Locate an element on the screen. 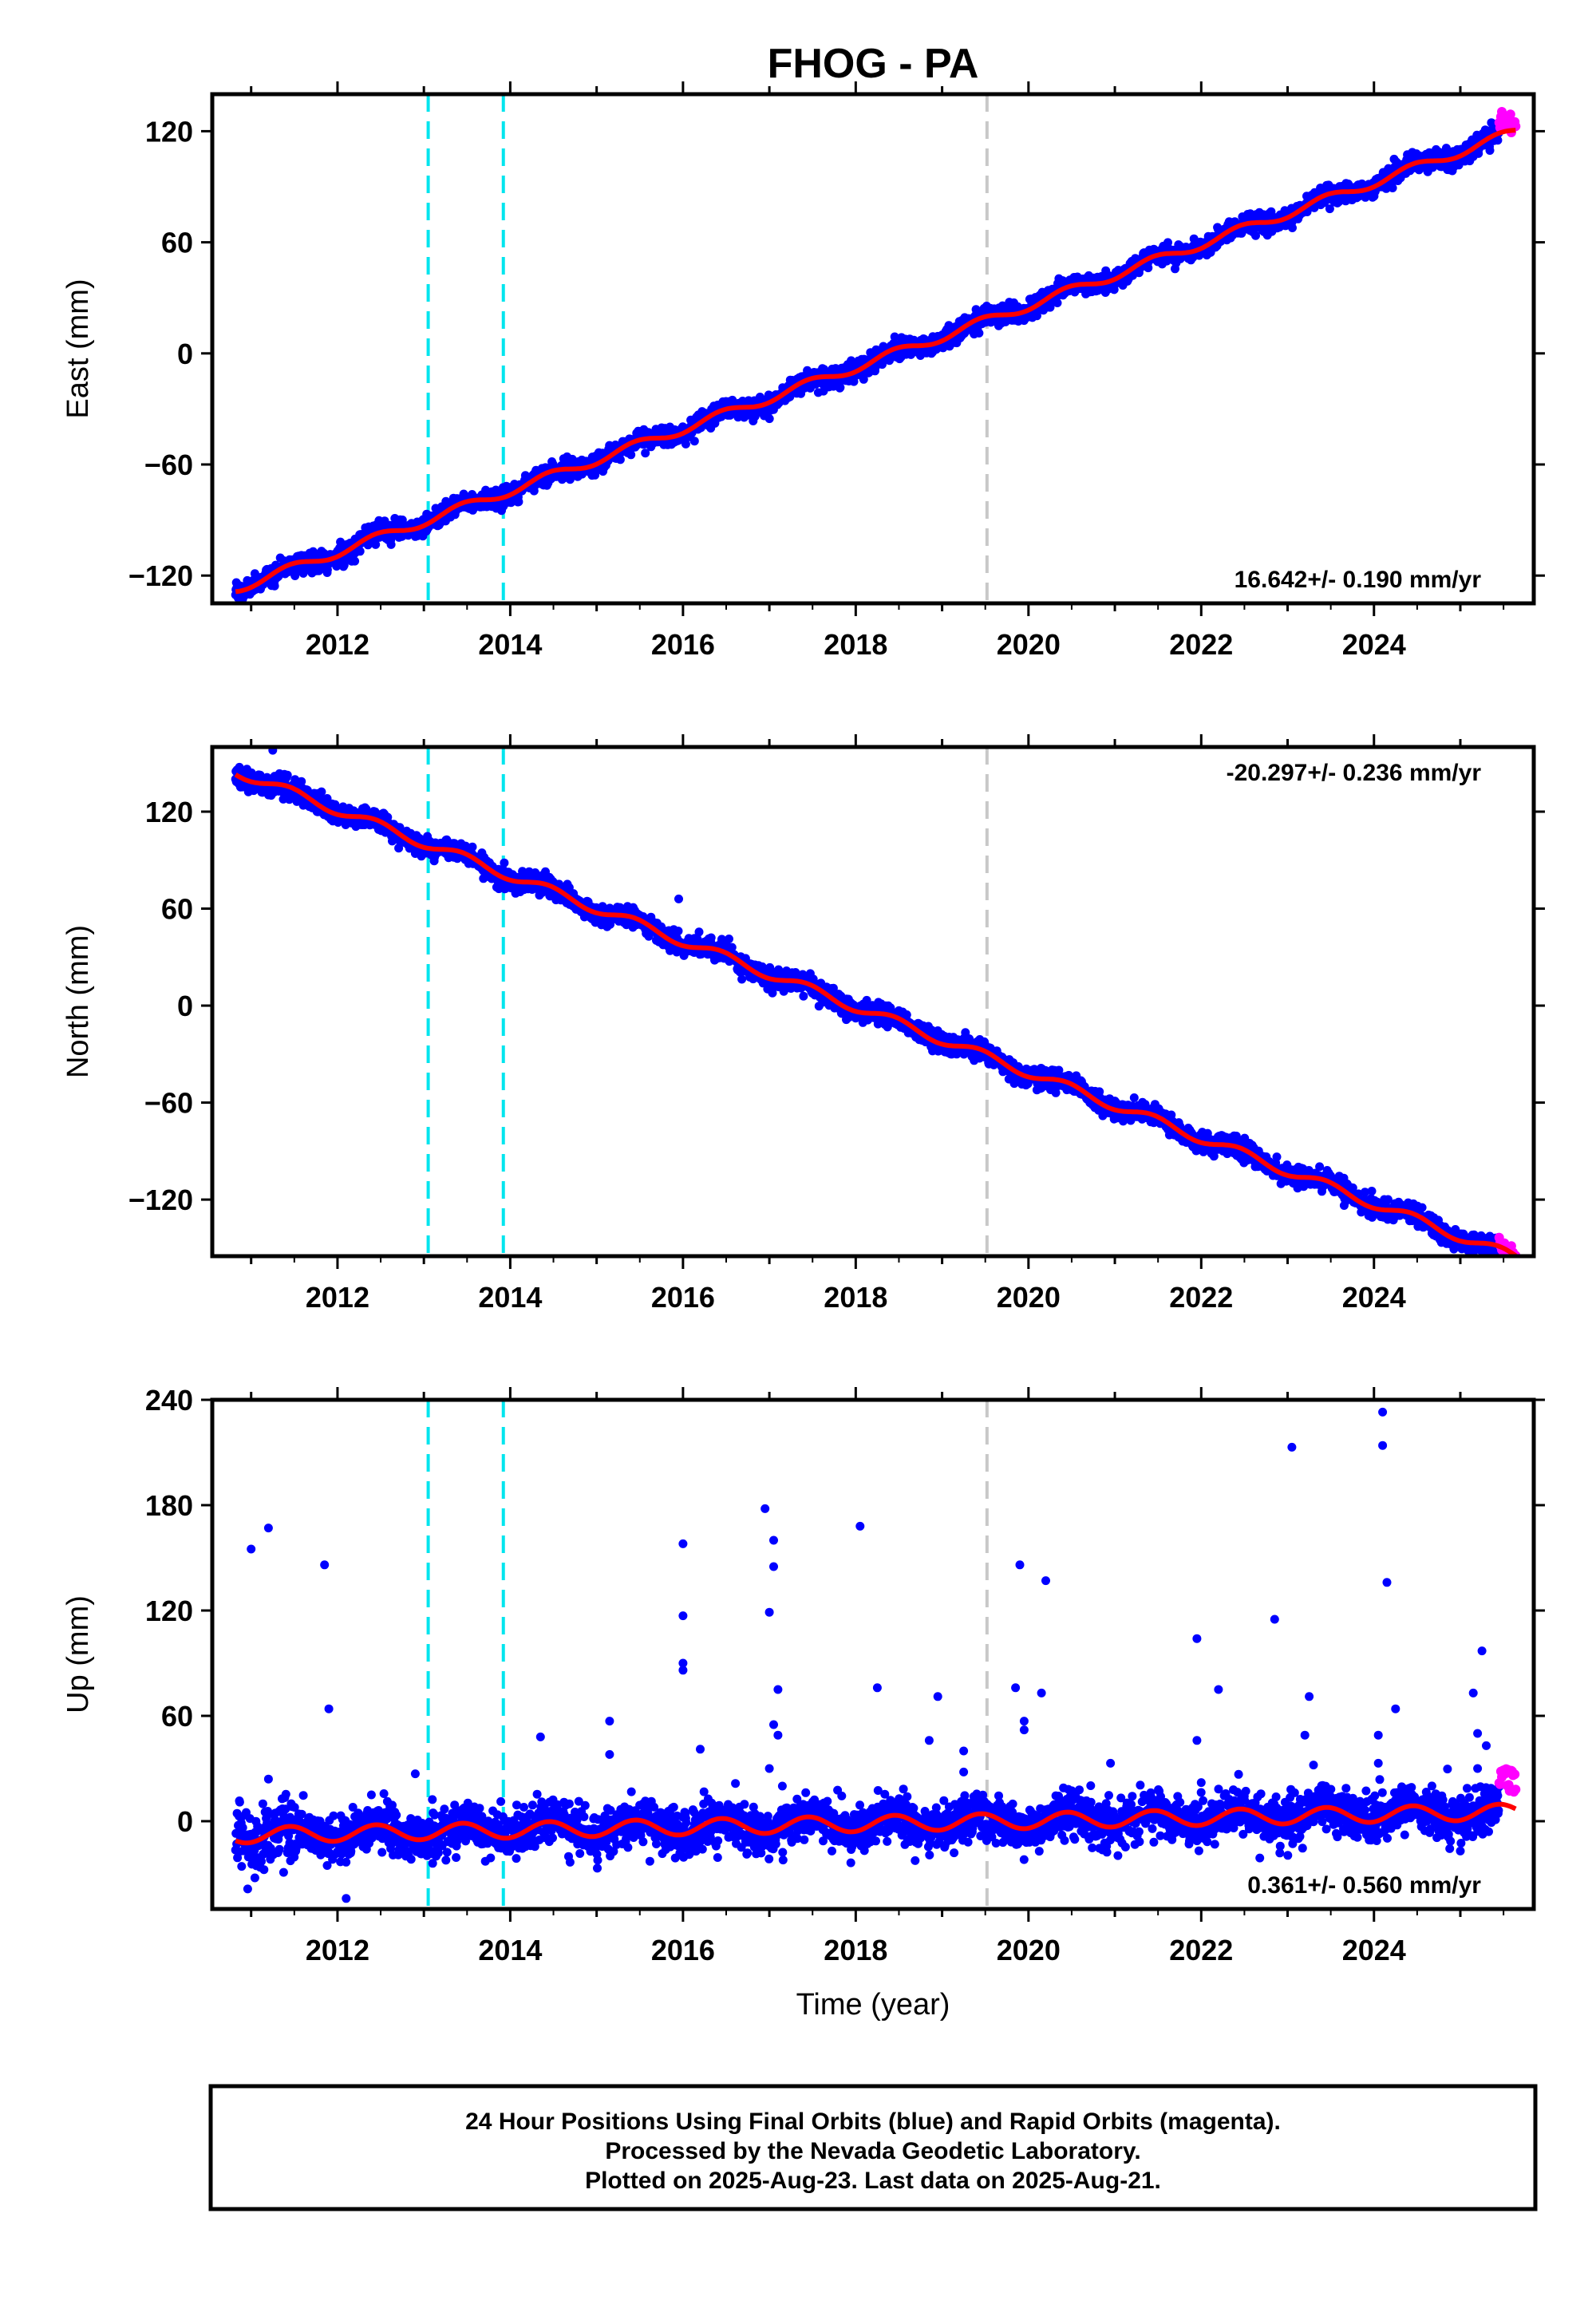  east-xtick-label: 2014 is located at coordinates (510, 644).